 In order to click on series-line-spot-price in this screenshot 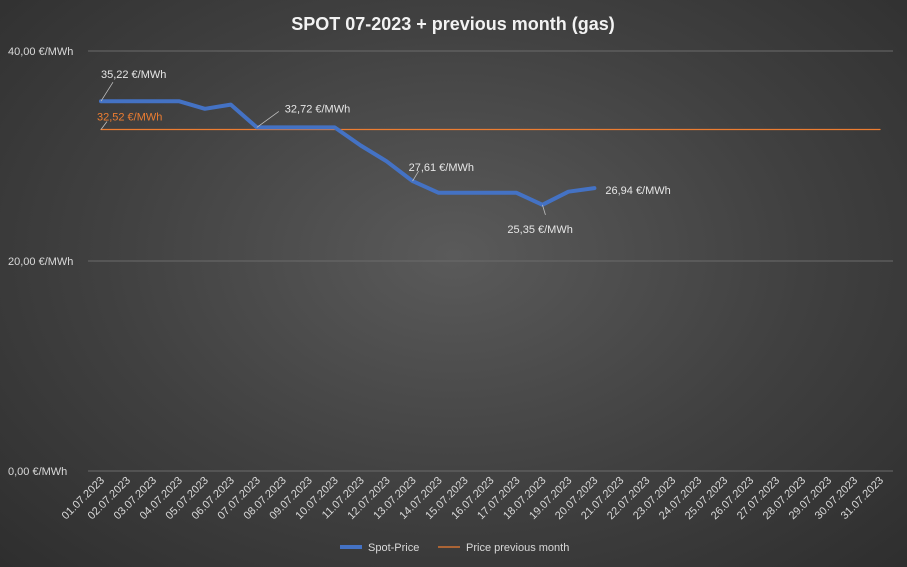, I will do `click(348, 153)`.